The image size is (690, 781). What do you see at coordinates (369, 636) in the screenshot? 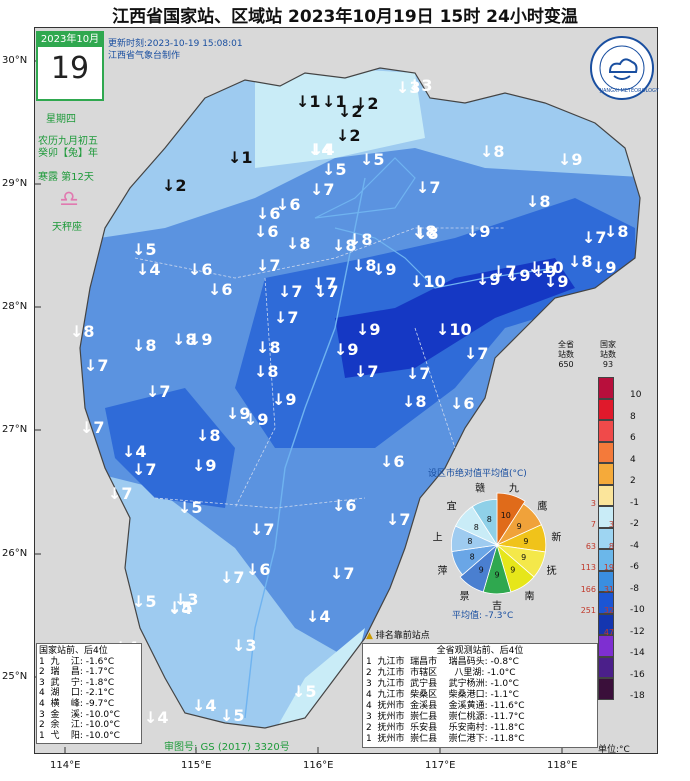
I see `triangle-icon: ▲` at bounding box center [369, 636].